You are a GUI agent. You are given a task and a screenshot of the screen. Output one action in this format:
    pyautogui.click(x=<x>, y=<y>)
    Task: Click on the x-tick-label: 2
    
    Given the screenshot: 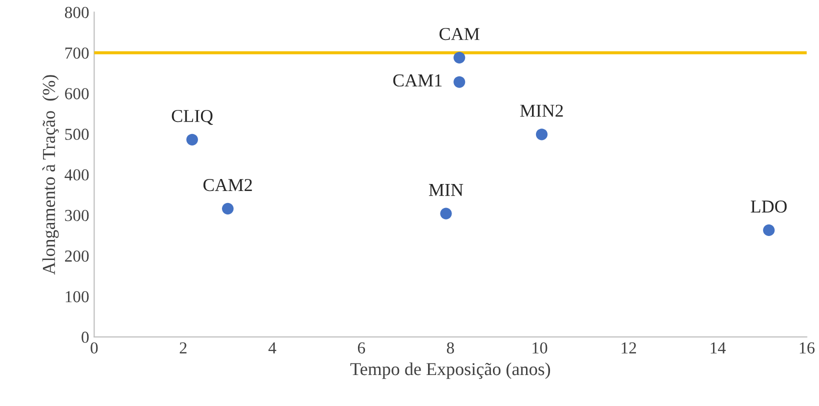 What is the action you would take?
    pyautogui.click(x=183, y=348)
    